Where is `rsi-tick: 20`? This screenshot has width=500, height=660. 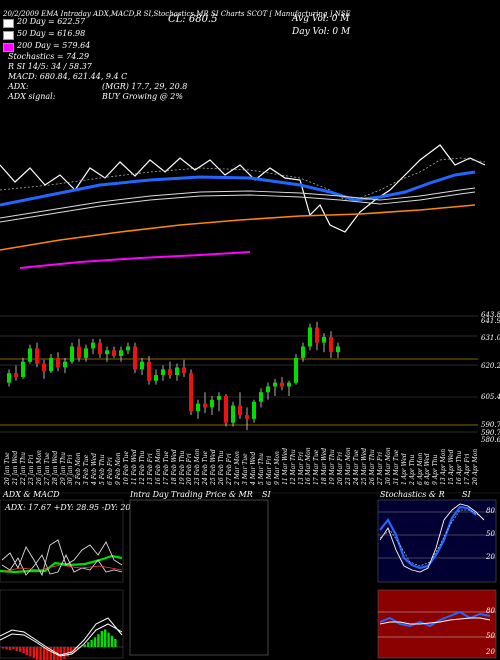
rsi-tick: 20 is located at coordinates (490, 652).